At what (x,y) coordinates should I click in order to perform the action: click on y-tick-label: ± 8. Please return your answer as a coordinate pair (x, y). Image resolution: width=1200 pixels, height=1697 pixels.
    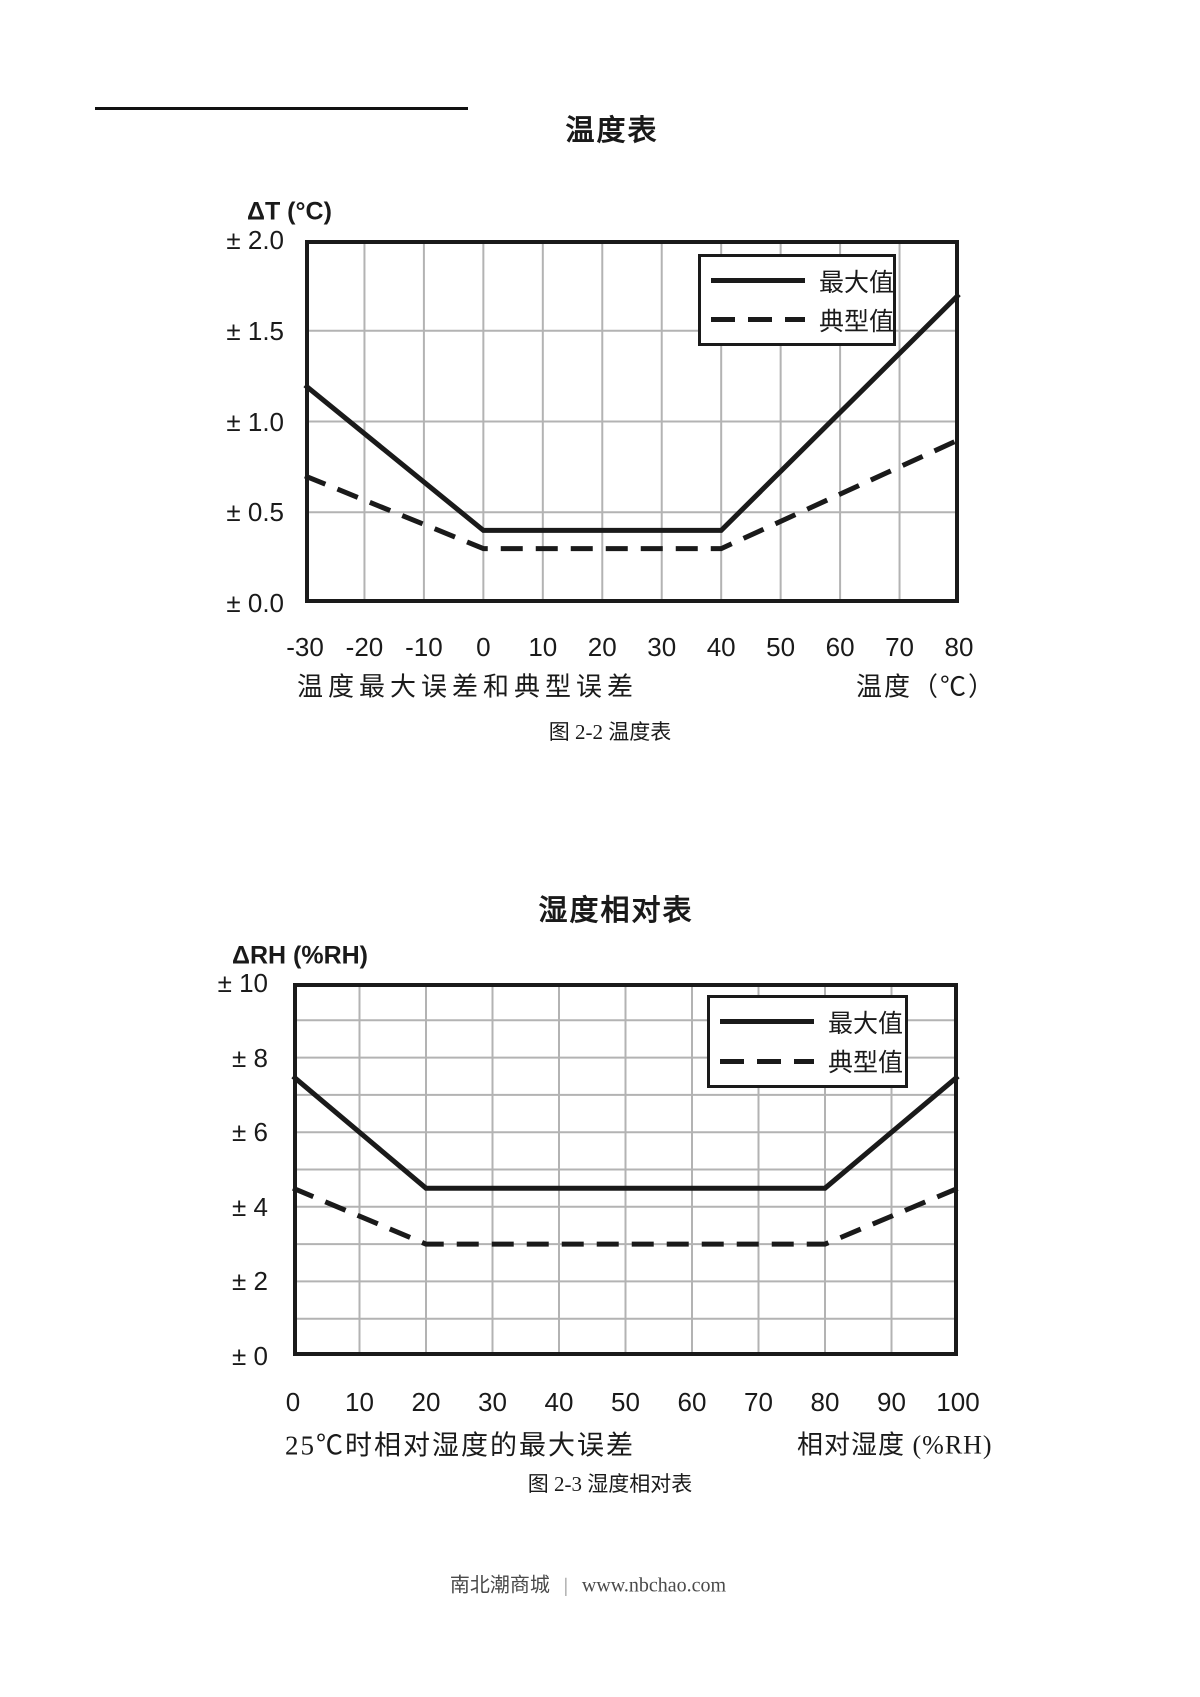
    Looking at the image, I should click on (250, 1057).